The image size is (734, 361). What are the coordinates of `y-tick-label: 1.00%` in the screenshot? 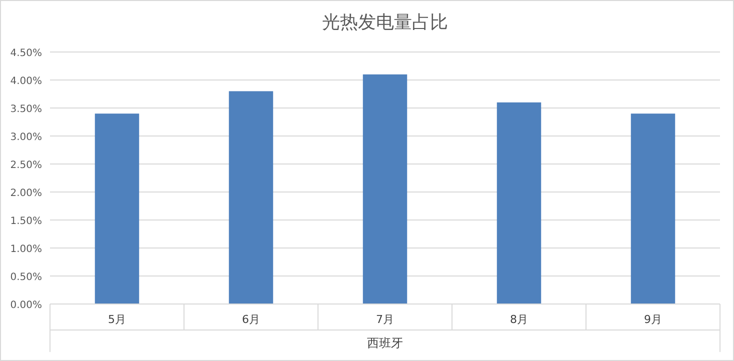 It's located at (26, 249).